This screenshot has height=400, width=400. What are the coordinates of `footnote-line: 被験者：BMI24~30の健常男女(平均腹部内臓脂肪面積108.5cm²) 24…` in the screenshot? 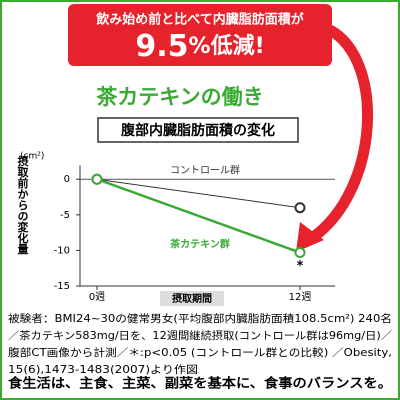 It's located at (200, 318).